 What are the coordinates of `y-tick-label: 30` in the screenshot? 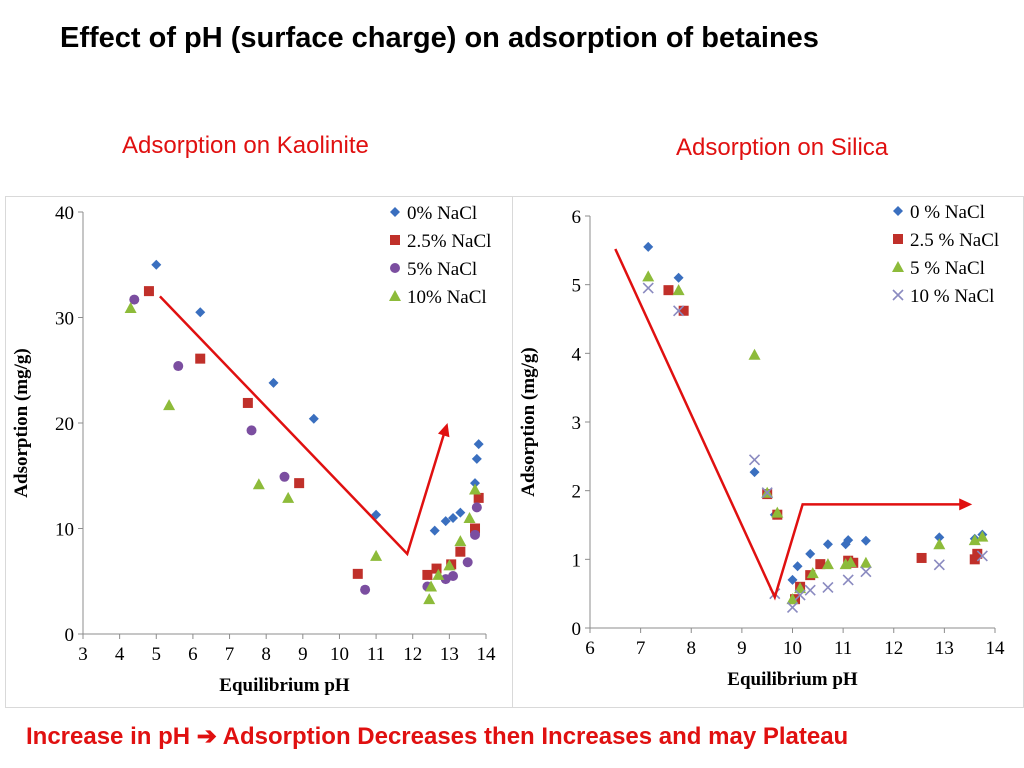 It's located at (64, 319).